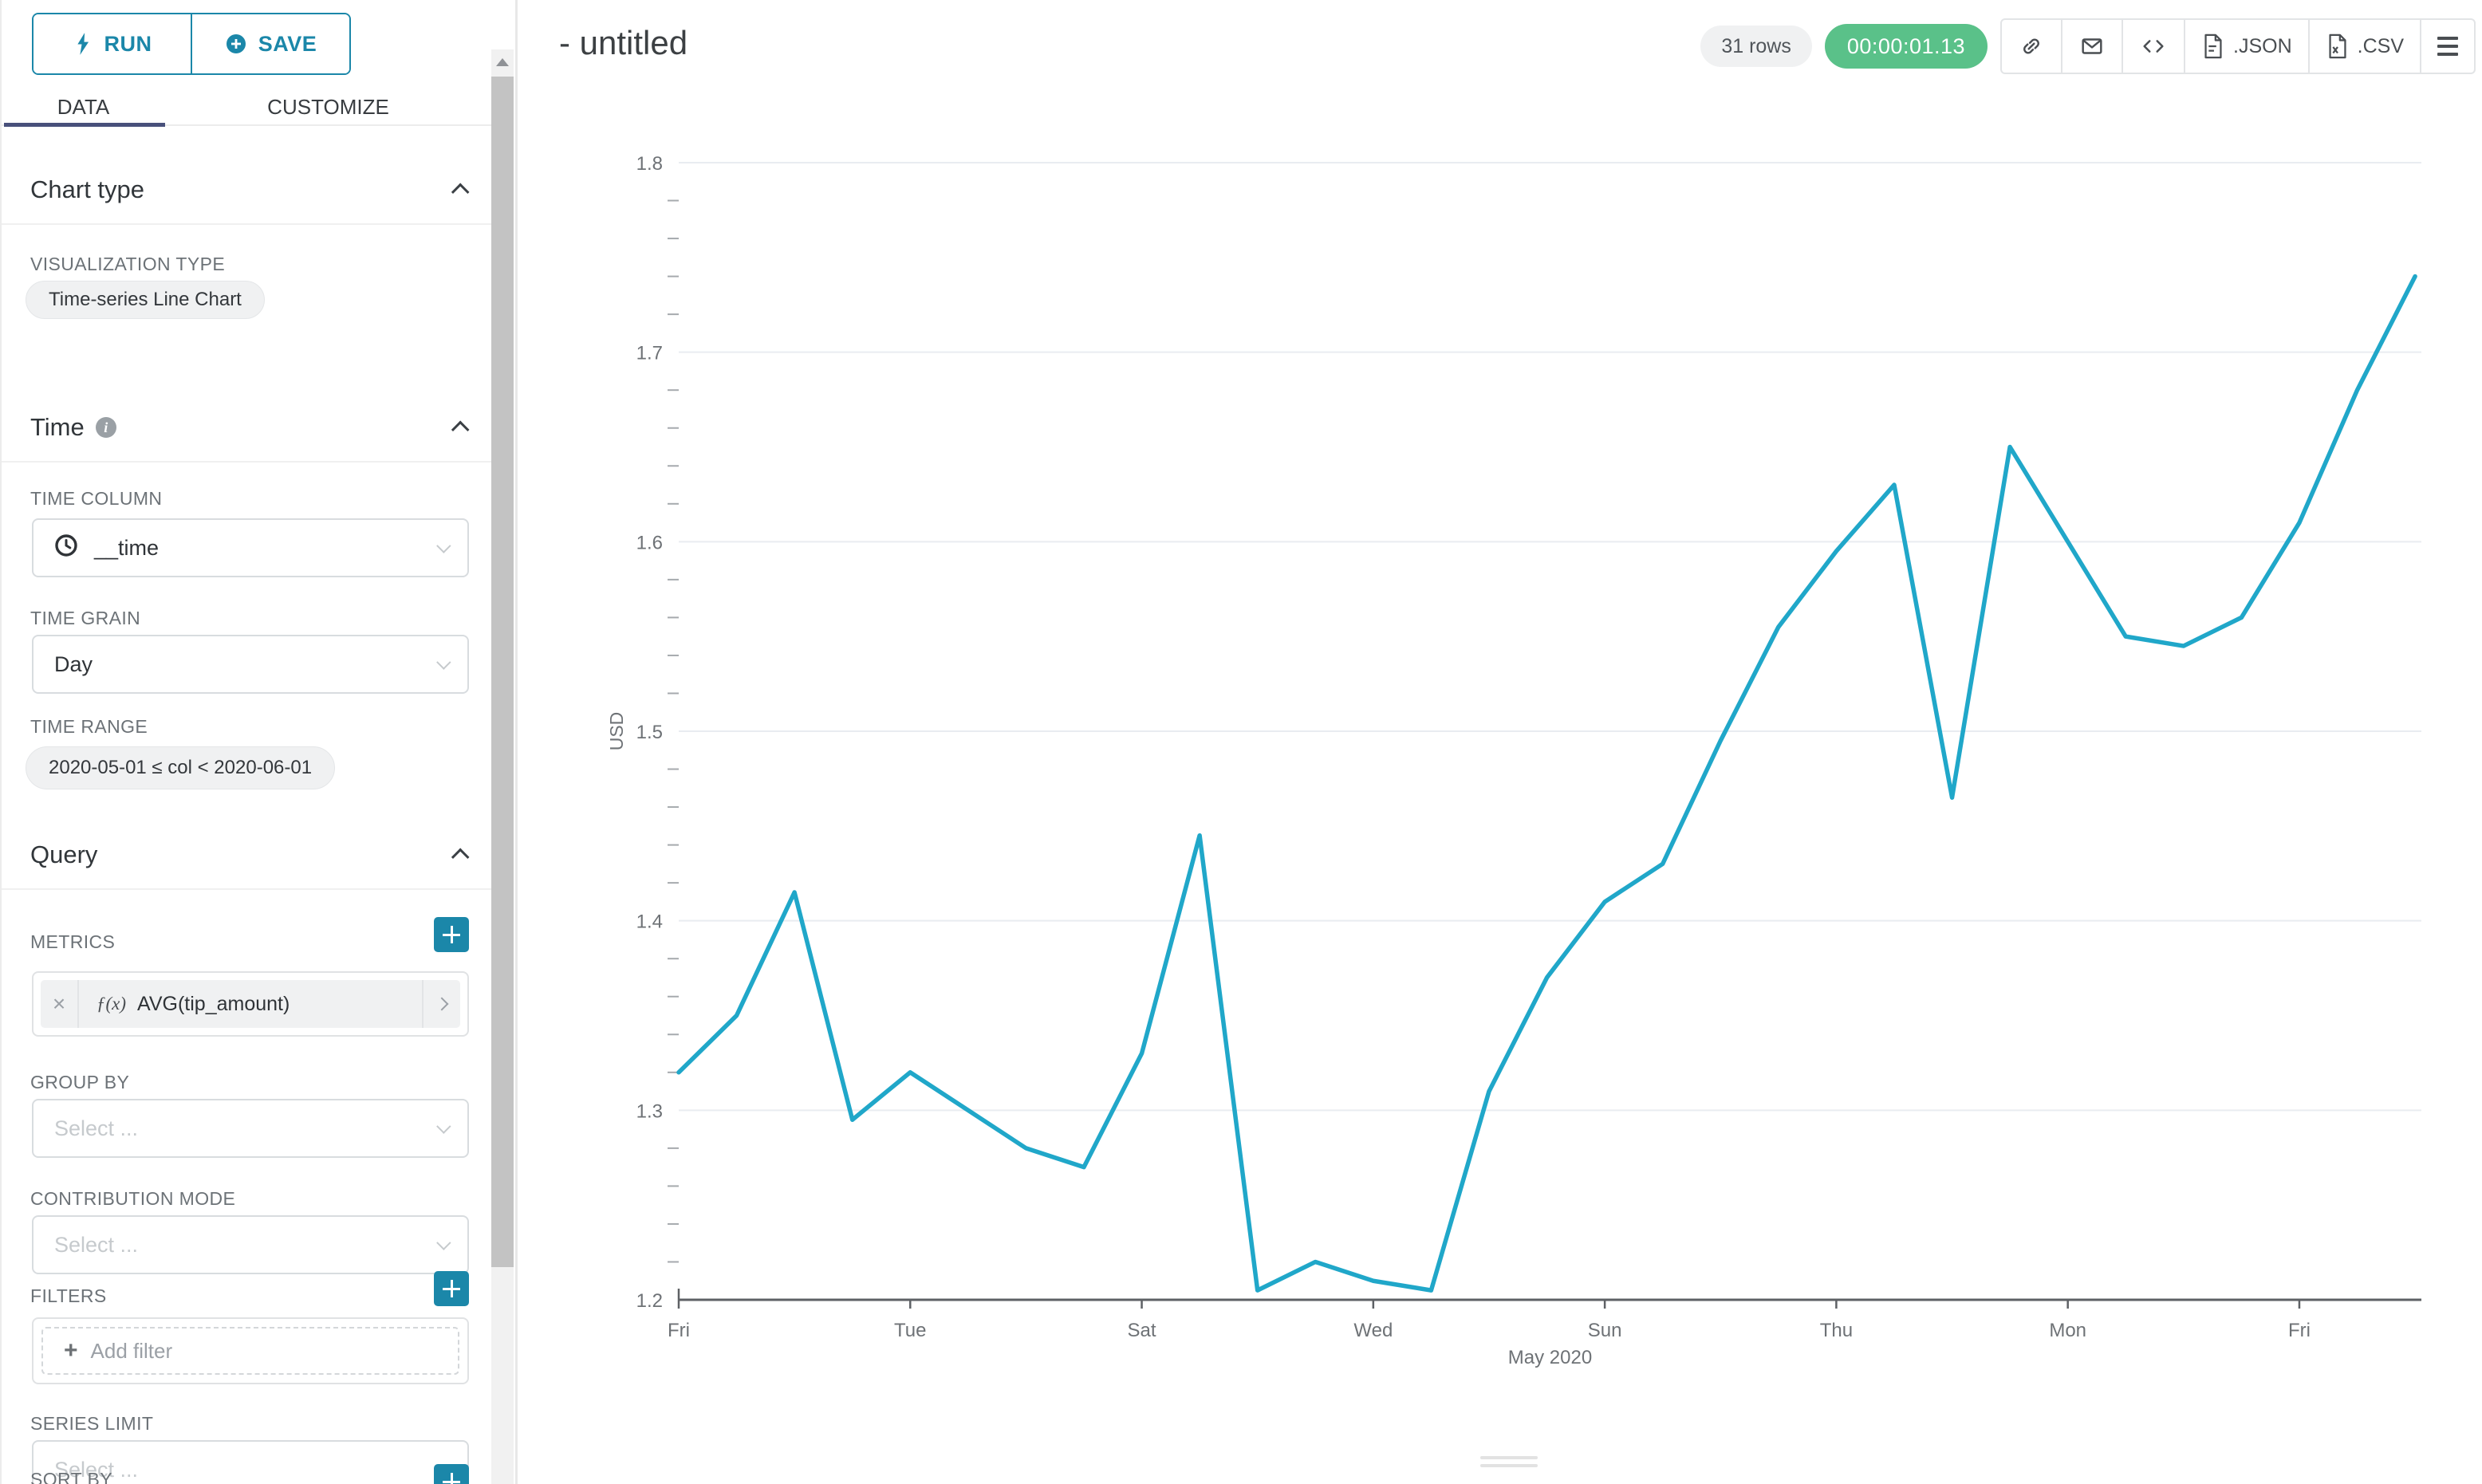  Describe the element at coordinates (250, 664) in the screenshot. I see `time-grain-select: Day` at that location.